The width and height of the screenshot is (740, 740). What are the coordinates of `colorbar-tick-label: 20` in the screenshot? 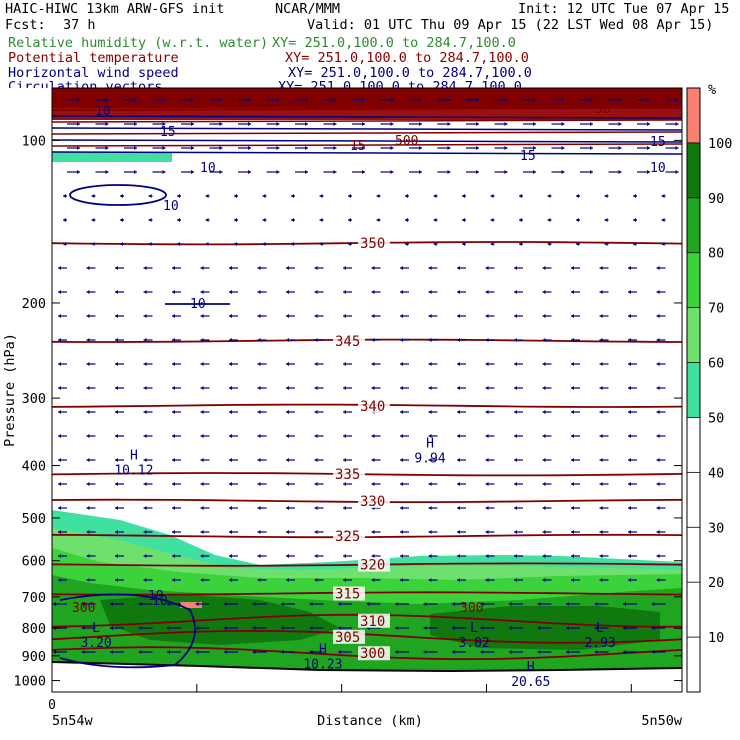 It's located at (716, 583).